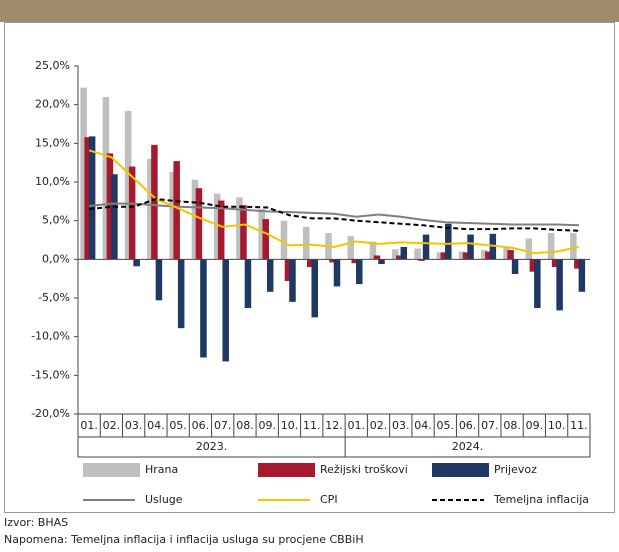 The height and width of the screenshot is (552, 619). Describe the element at coordinates (364, 469) in the screenshot. I see `legend-label: Režijski troškovi` at that location.